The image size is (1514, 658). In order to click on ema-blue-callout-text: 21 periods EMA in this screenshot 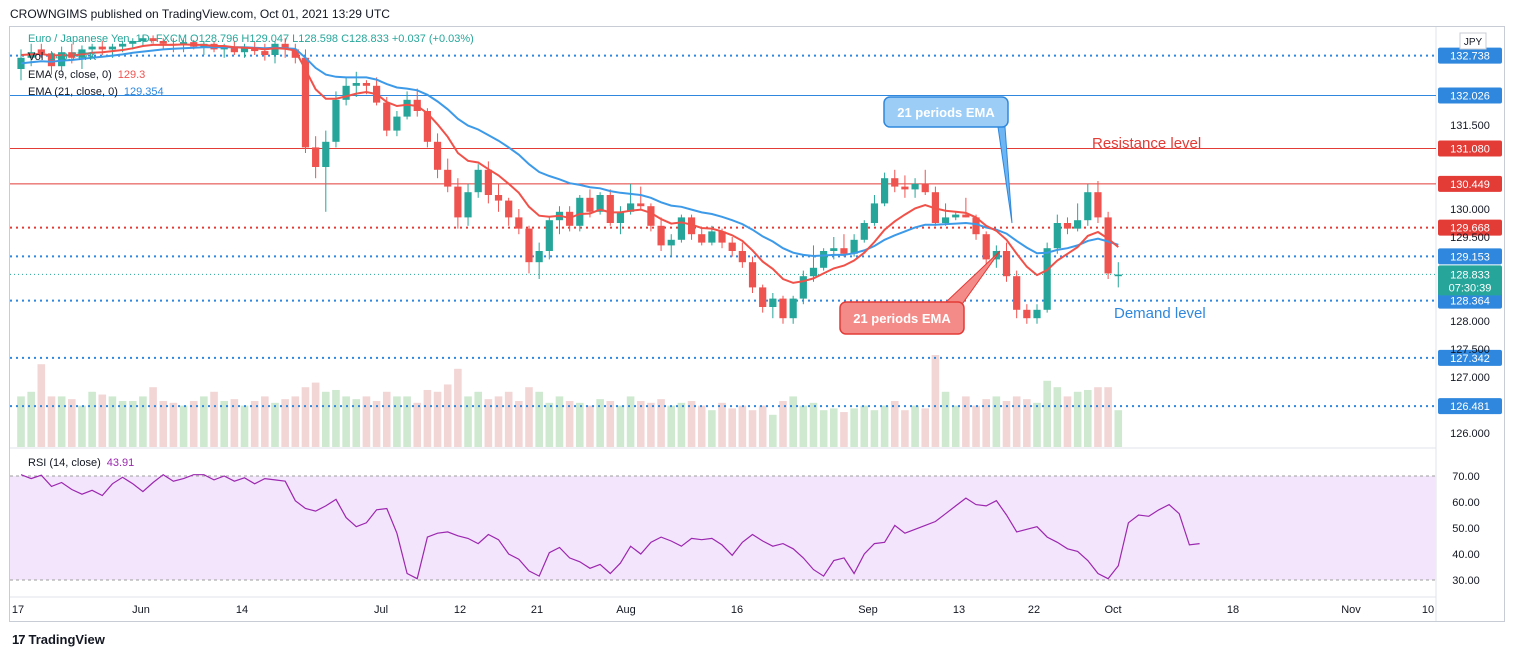, I will do `click(946, 112)`.